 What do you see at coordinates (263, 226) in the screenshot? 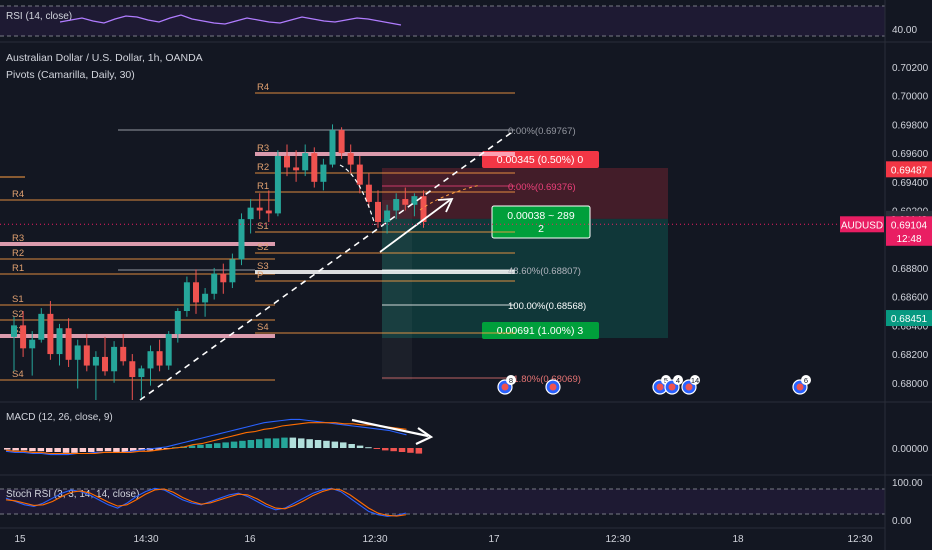
I see `pivot-label: S1` at bounding box center [263, 226].